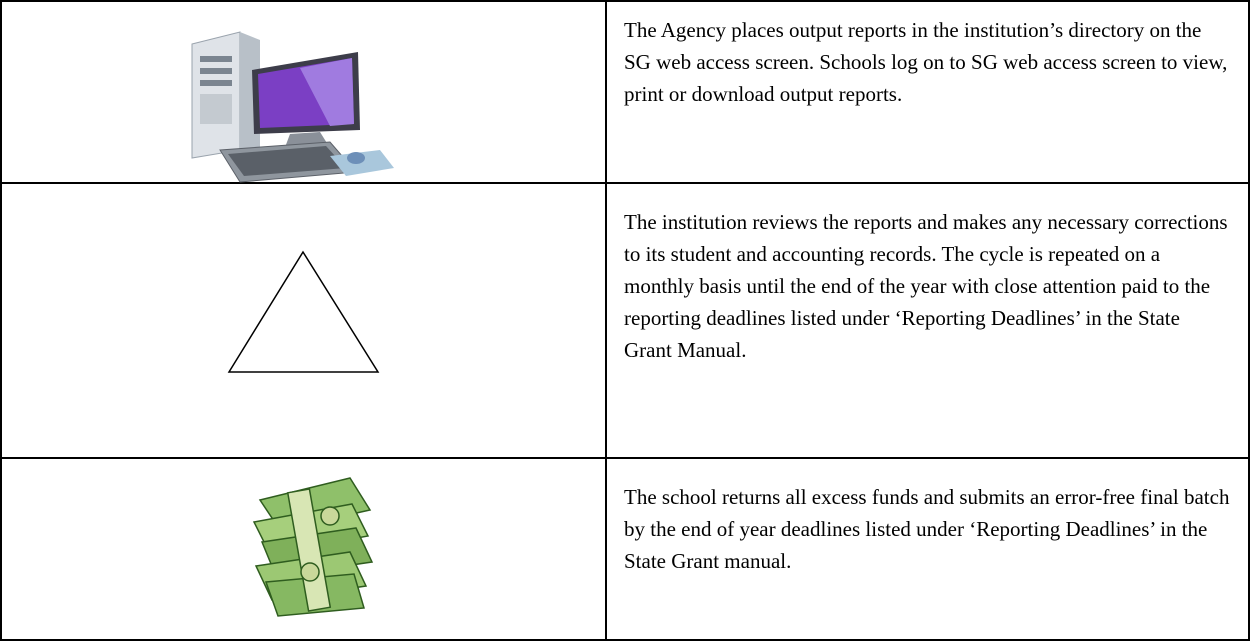 The image size is (1250, 641). I want to click on column-divider, so click(606, 320).